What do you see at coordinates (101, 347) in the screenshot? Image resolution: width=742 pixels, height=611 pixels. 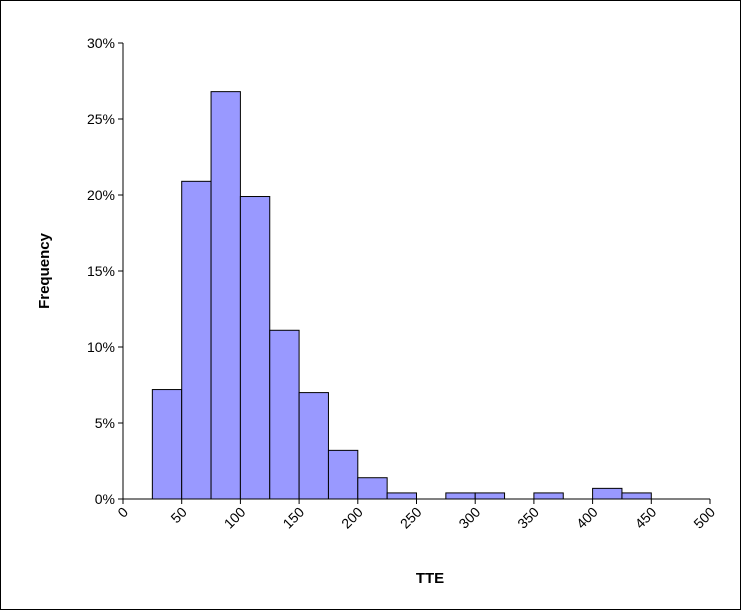 I see `y-tick-label: 10%` at bounding box center [101, 347].